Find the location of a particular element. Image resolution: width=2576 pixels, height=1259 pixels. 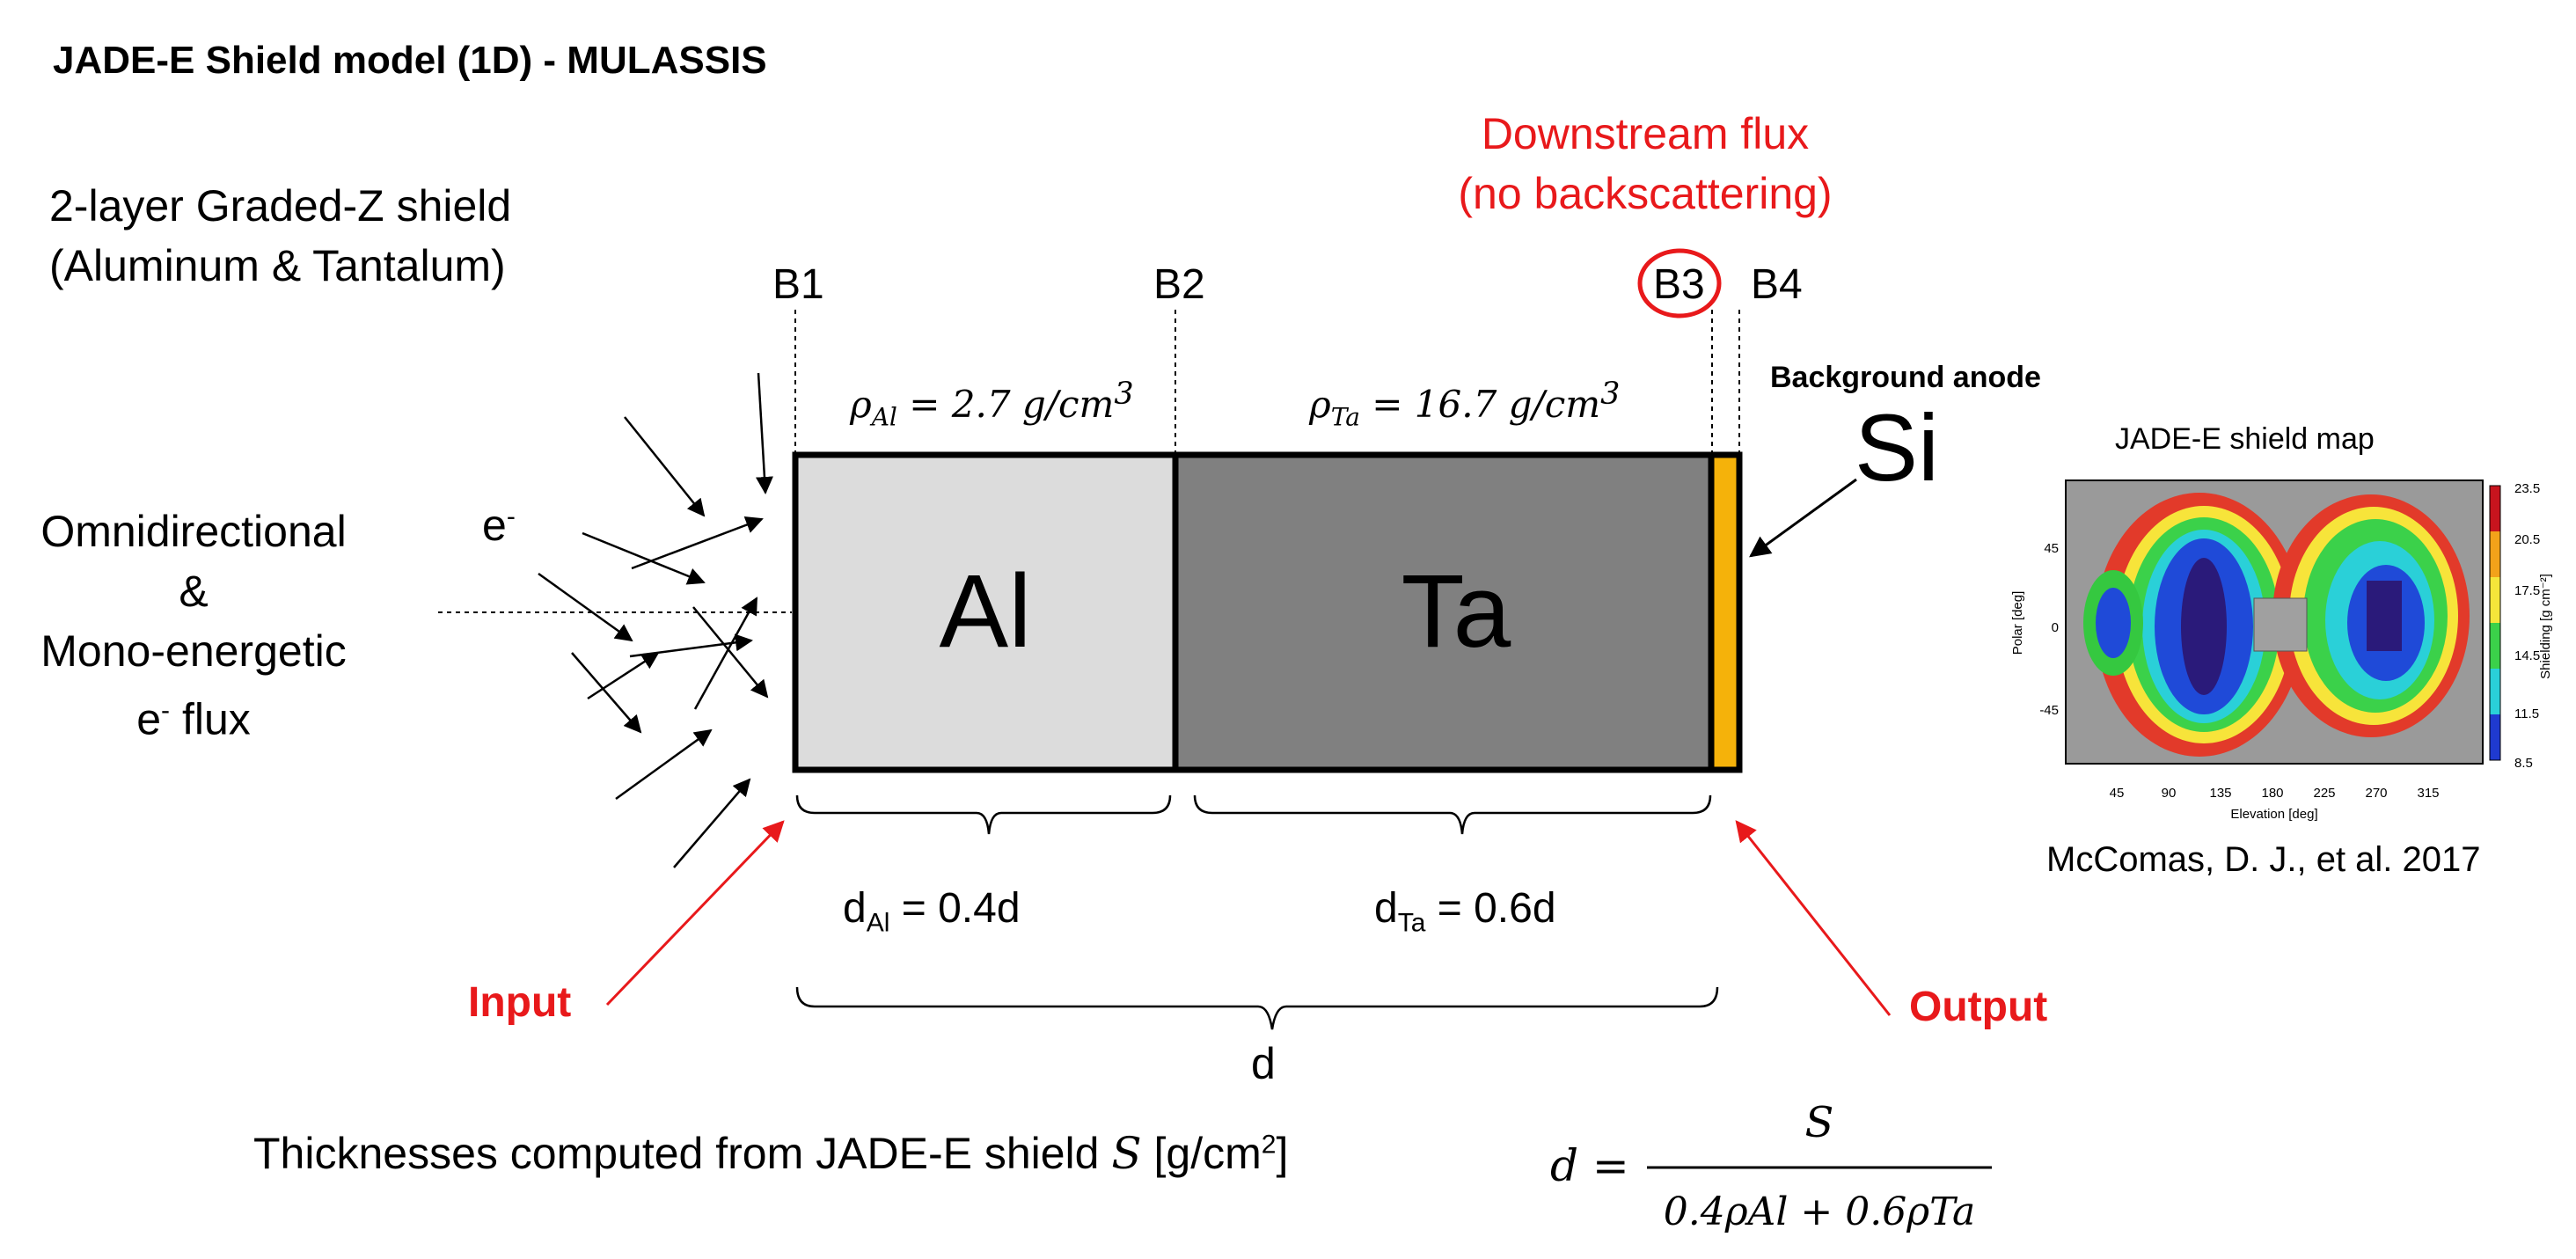

flux-line1: Omnidirectional is located at coordinates (193, 531).